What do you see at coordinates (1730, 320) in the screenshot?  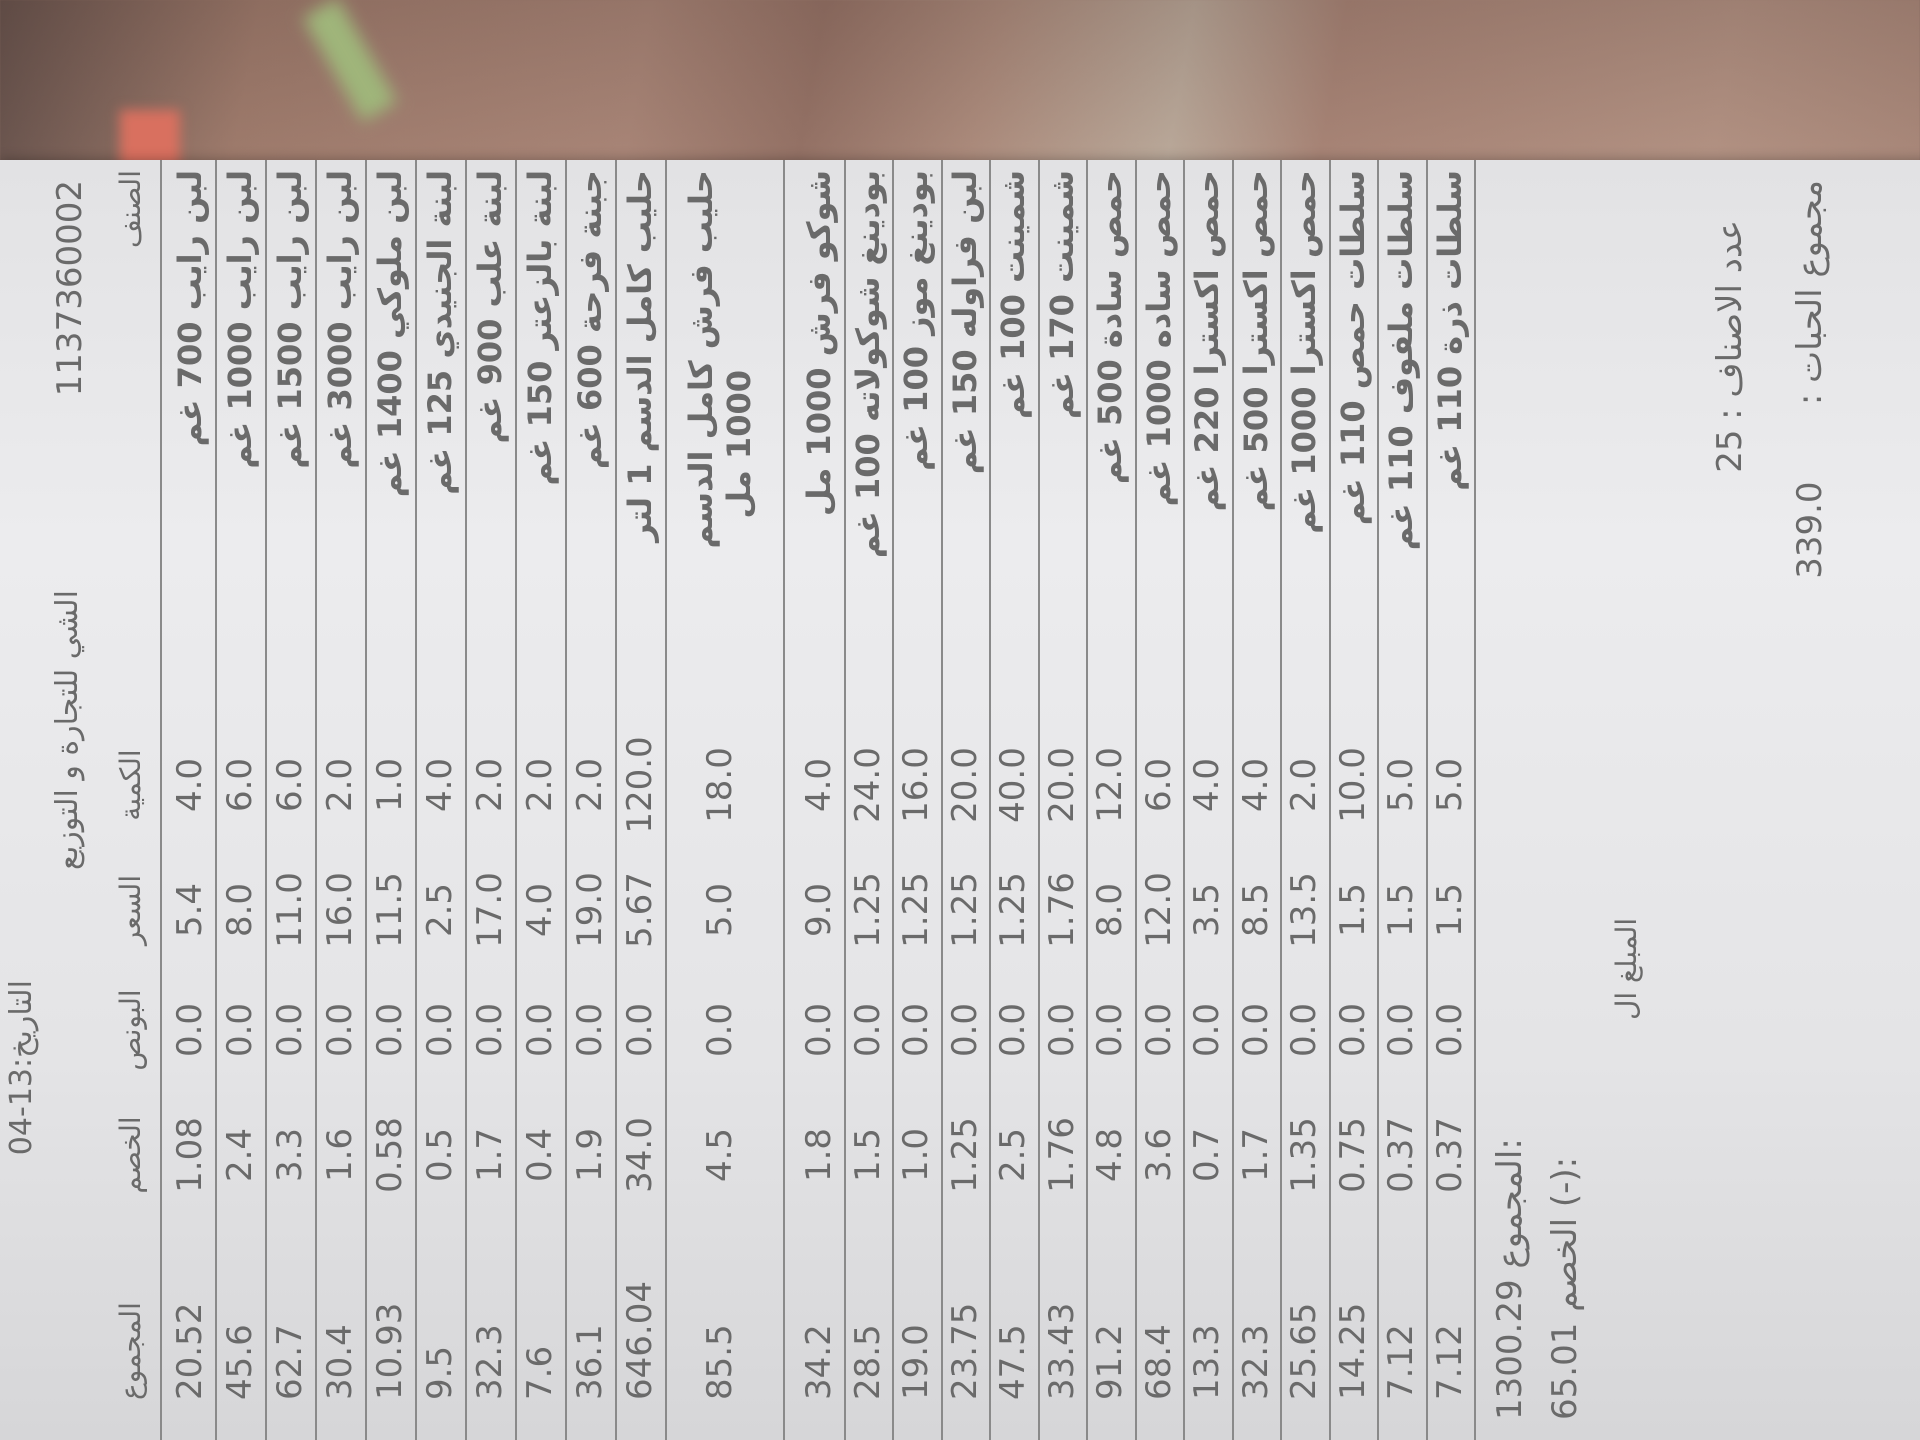 I see `items-count-label: عدد الاصناف :` at bounding box center [1730, 320].